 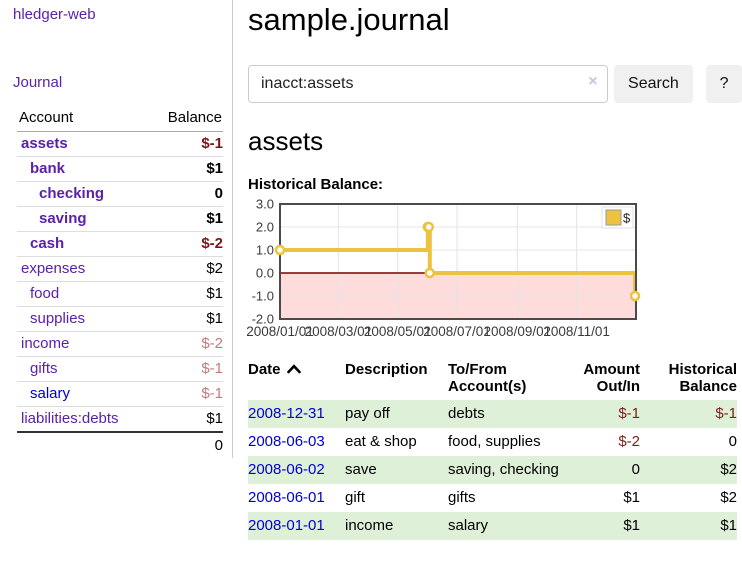 I want to click on account-row: saving $1, so click(x=120, y=219).